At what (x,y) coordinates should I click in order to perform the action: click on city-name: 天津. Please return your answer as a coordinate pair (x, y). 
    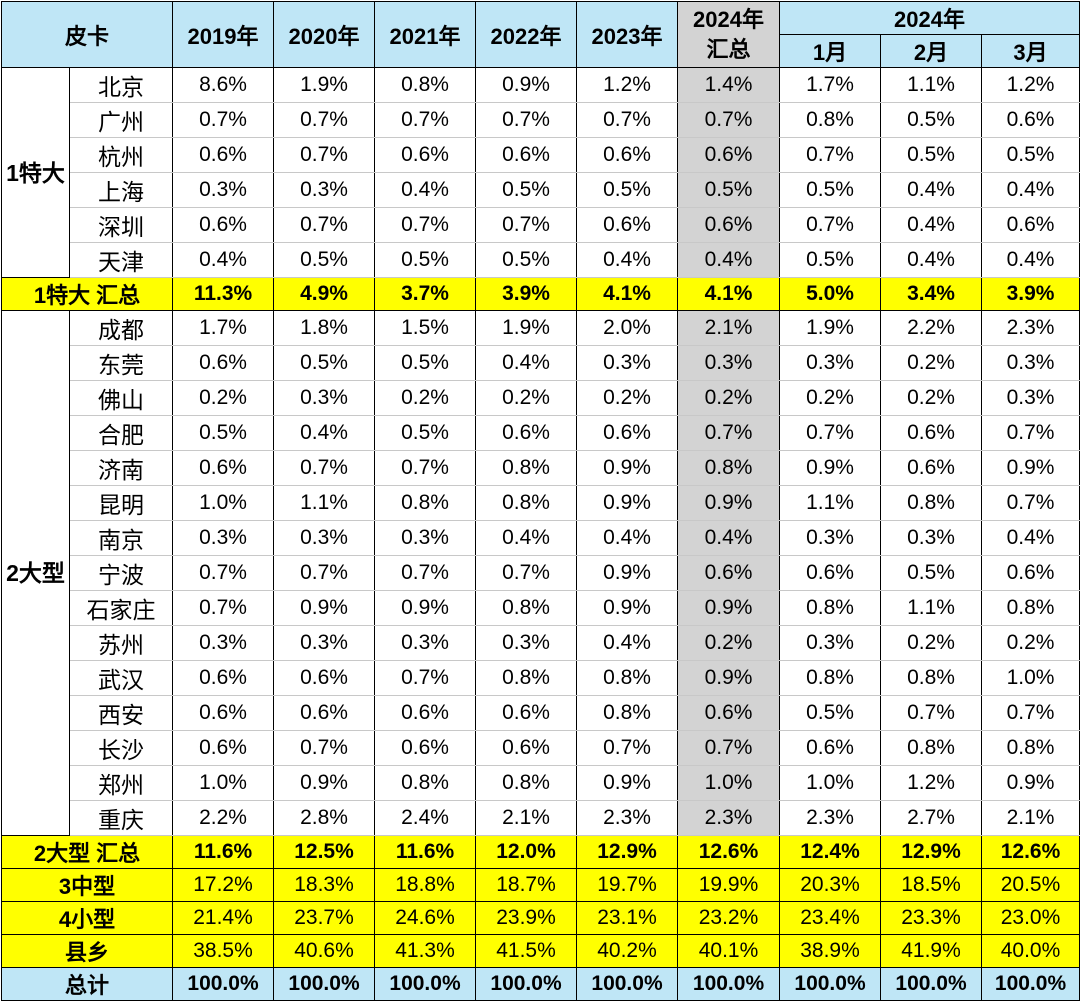
    Looking at the image, I should click on (121, 260).